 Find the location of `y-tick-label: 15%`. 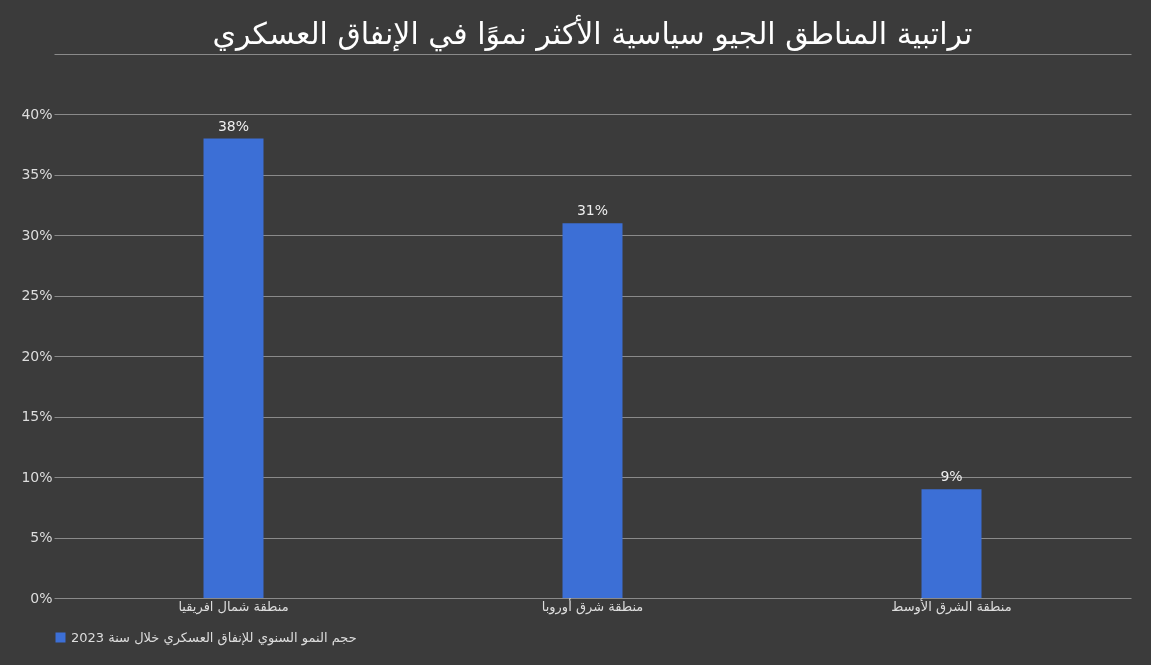

y-tick-label: 15% is located at coordinates (37, 416).